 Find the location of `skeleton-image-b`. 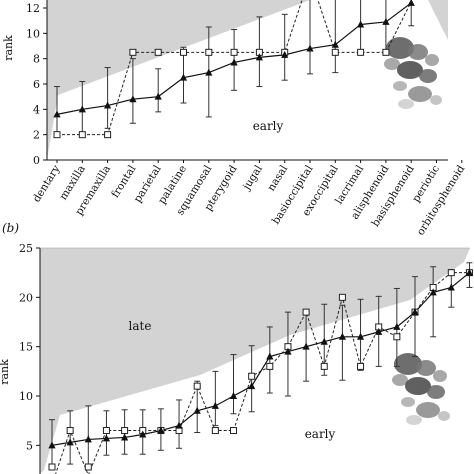

skeleton-image-b is located at coordinates (421, 389).